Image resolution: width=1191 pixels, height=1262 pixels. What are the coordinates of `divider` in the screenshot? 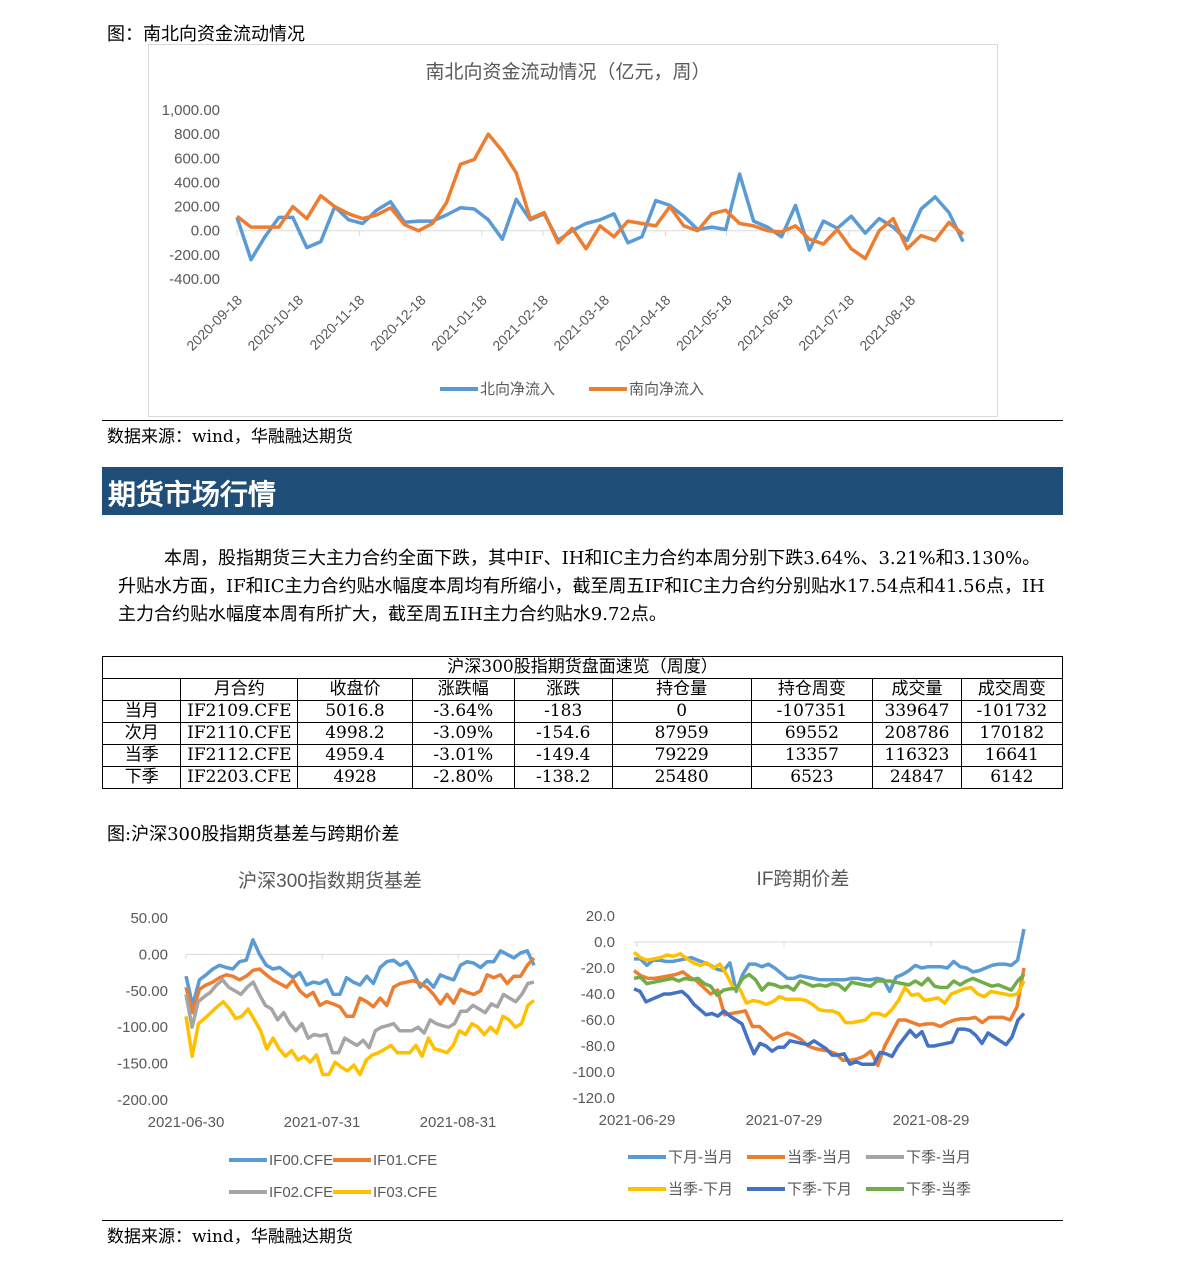 It's located at (582, 420).